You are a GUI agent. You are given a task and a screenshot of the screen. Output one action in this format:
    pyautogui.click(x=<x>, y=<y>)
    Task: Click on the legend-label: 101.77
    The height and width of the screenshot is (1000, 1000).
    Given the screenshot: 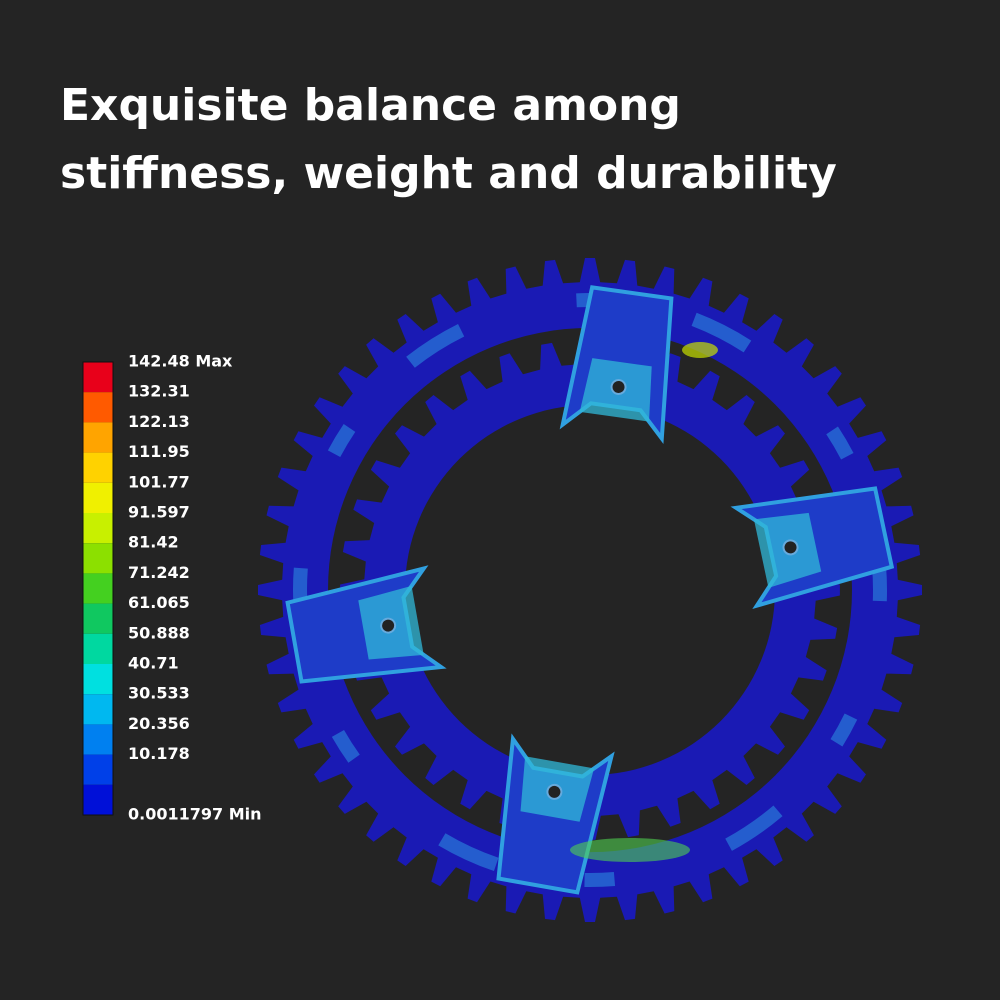 What is the action you would take?
    pyautogui.click(x=159, y=481)
    